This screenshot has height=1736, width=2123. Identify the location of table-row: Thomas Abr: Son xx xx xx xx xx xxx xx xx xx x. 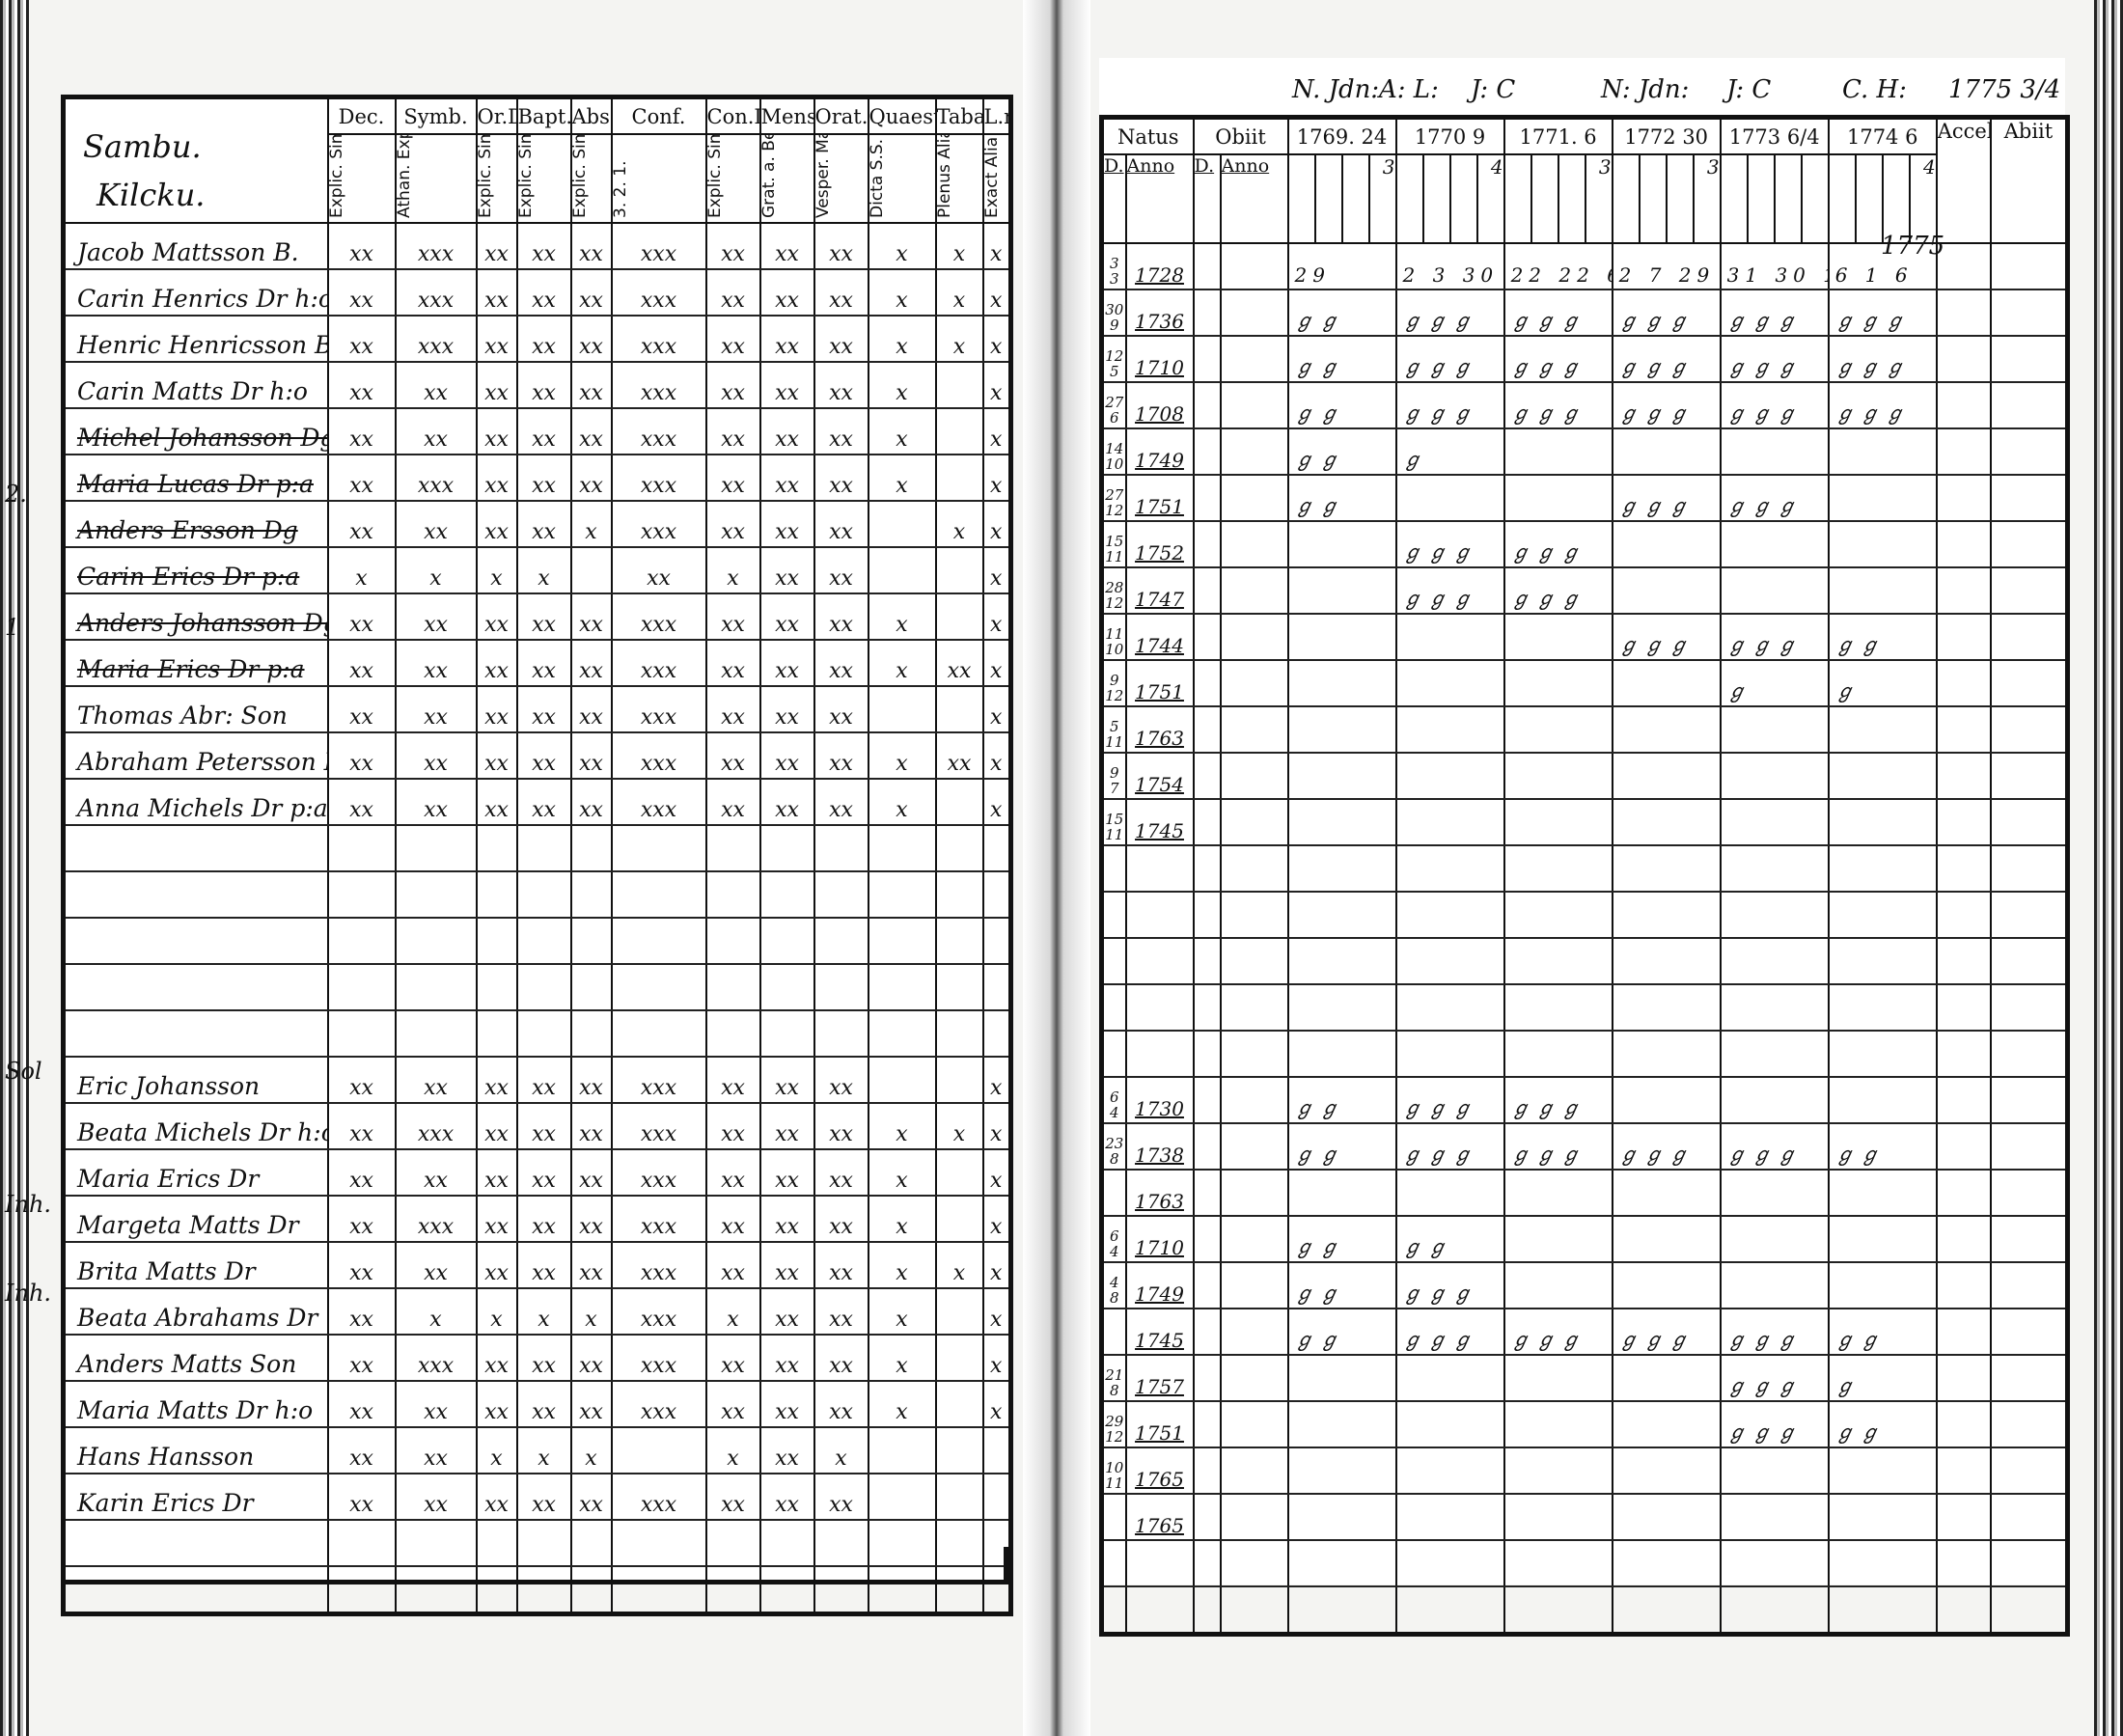
(537, 710).